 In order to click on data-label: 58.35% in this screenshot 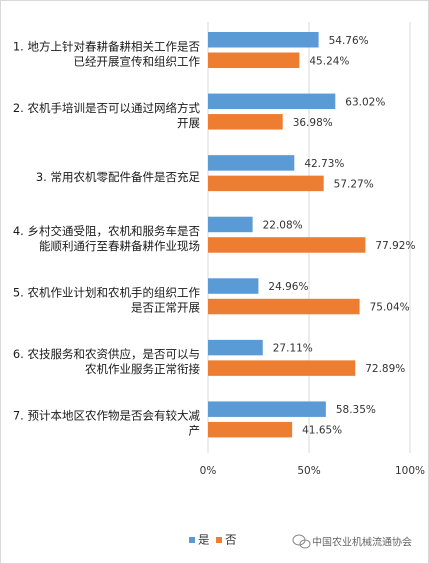, I will do `click(356, 410)`.